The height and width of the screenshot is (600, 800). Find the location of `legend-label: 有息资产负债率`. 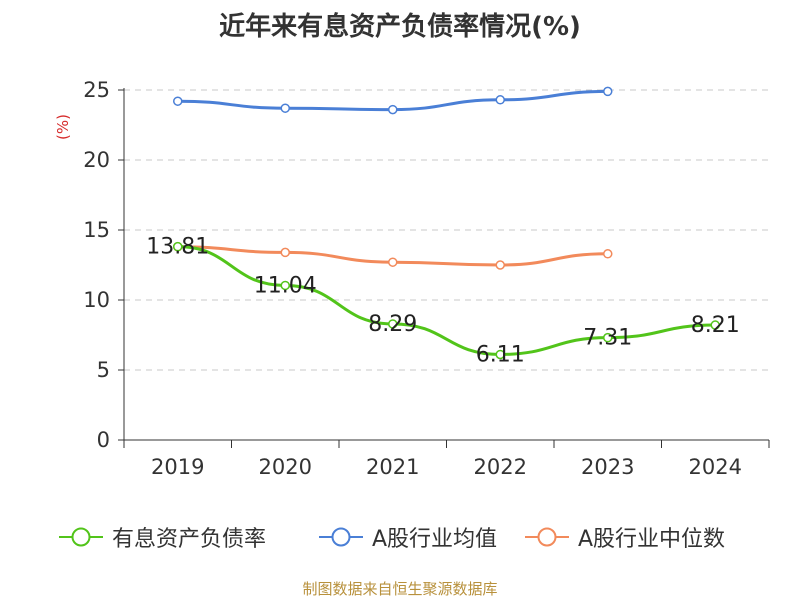

legend-label: 有息资产负债率 is located at coordinates (189, 539).